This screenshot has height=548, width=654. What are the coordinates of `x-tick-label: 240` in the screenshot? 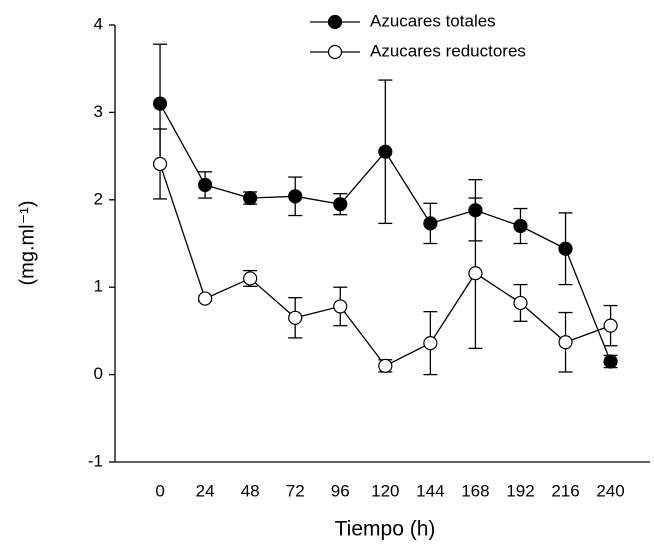 It's located at (610, 490).